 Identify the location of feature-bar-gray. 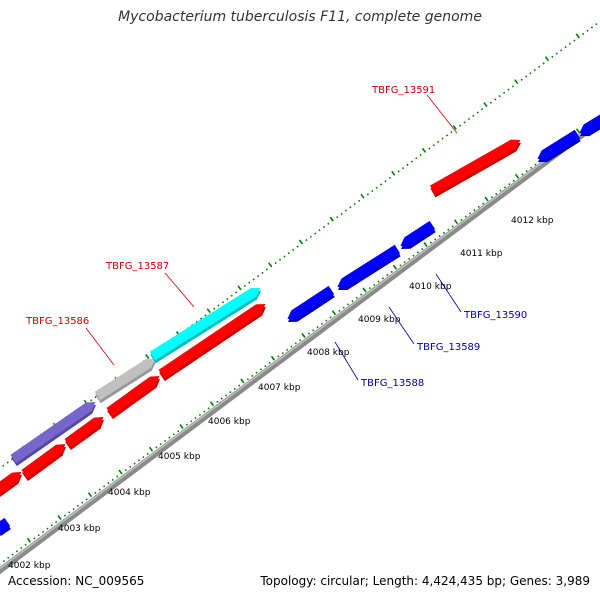
(125, 381).